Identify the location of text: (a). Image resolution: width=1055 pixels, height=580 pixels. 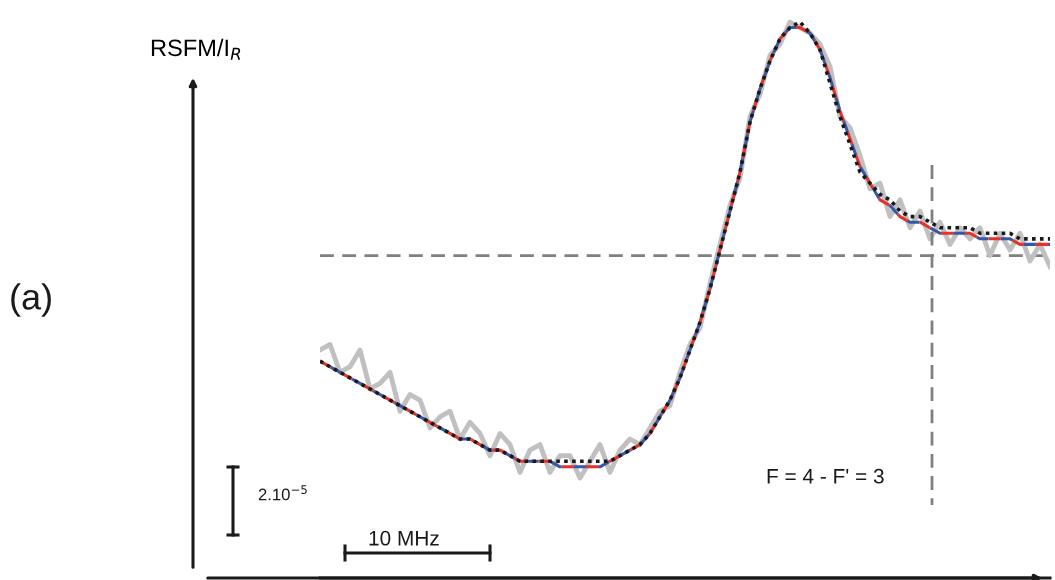
(31, 300).